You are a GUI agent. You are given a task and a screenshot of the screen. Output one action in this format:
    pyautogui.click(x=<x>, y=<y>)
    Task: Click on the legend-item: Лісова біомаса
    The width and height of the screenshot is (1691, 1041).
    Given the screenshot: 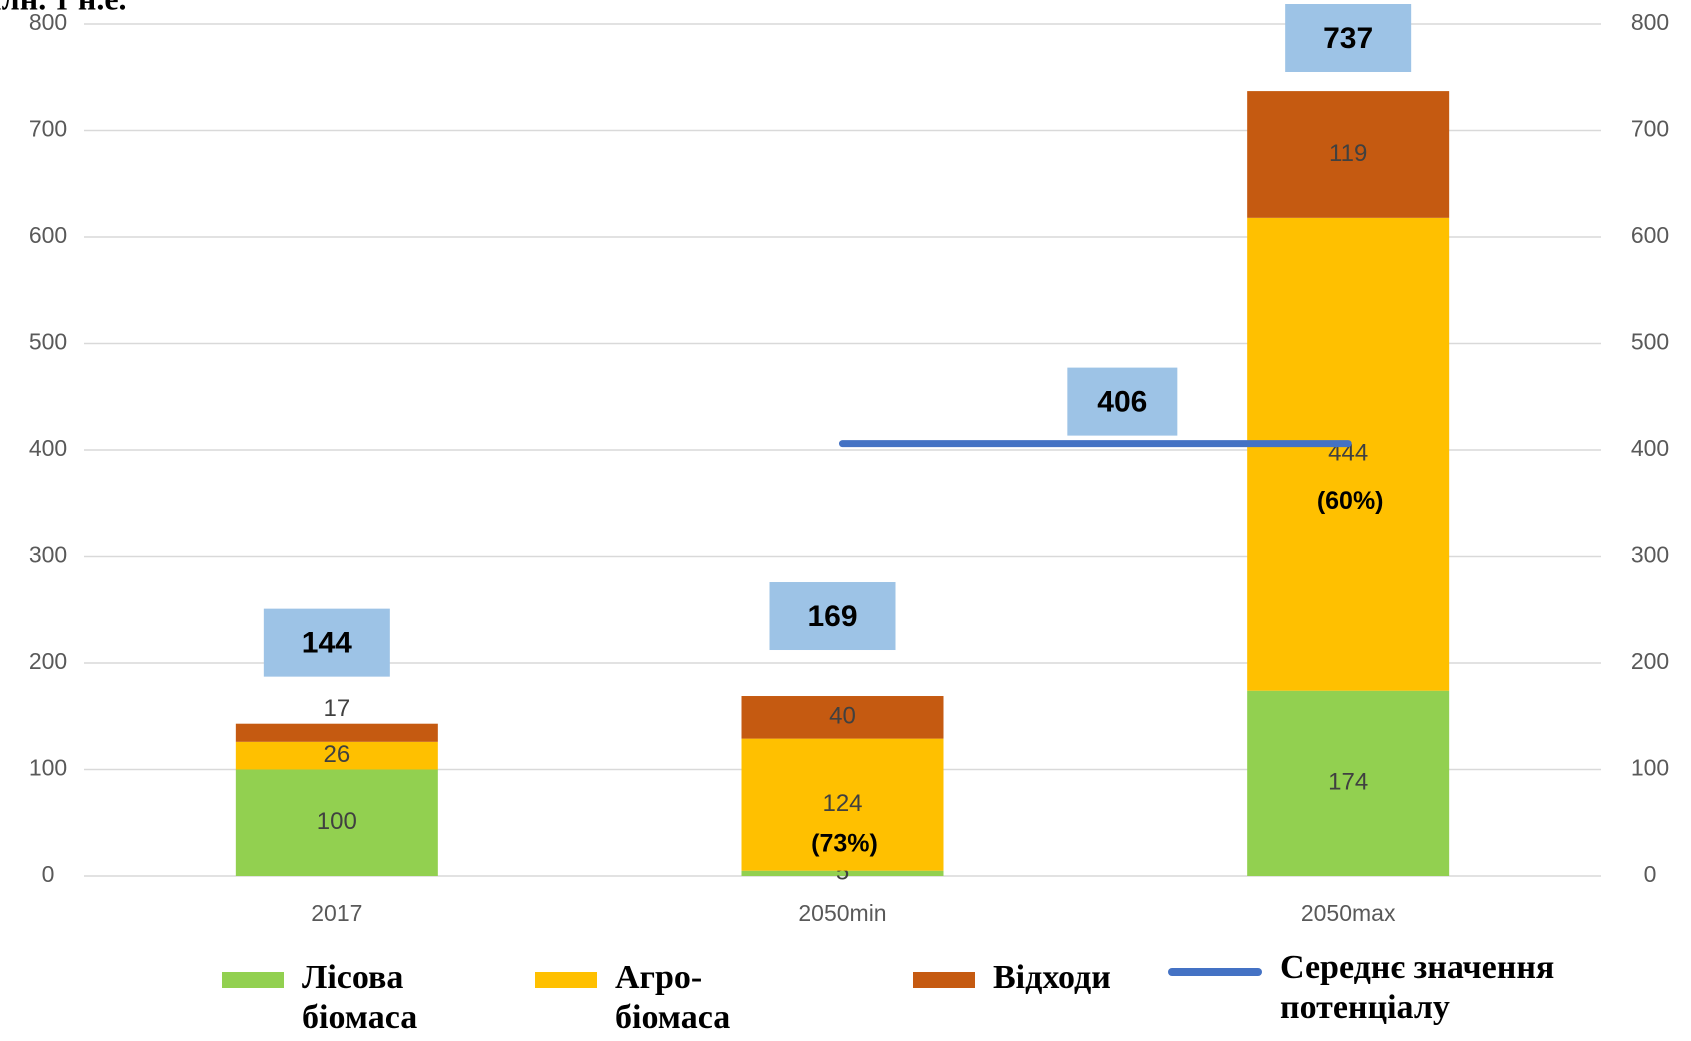 What is the action you would take?
    pyautogui.click(x=352, y=998)
    